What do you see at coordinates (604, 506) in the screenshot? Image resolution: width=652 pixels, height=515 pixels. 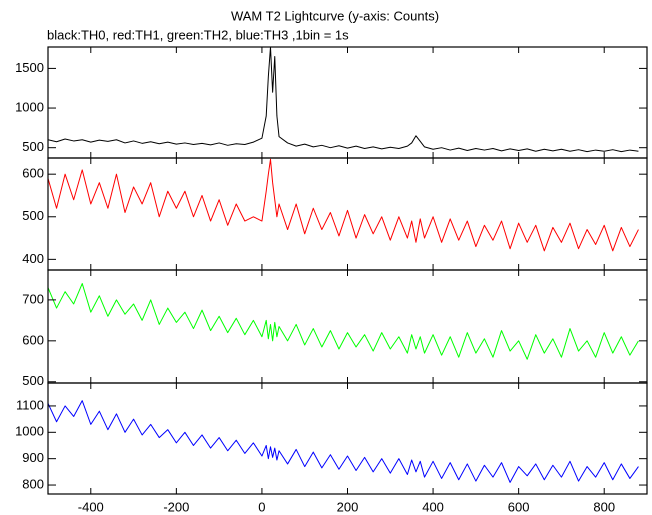 I see `x-tick-label: 800` at bounding box center [604, 506].